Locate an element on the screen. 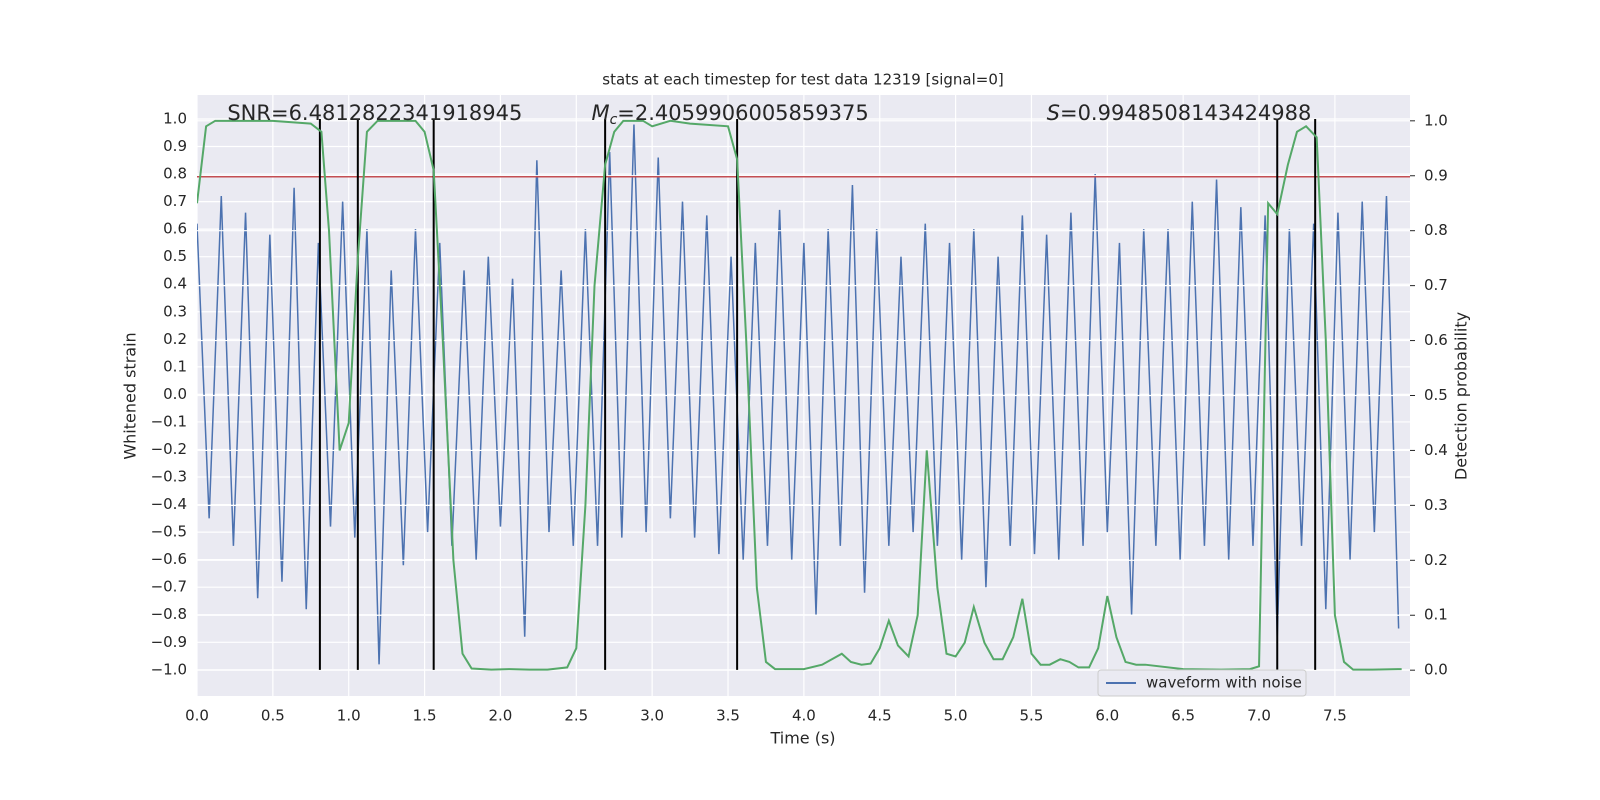 The height and width of the screenshot is (800, 1600). legend-box is located at coordinates (1202, 683).